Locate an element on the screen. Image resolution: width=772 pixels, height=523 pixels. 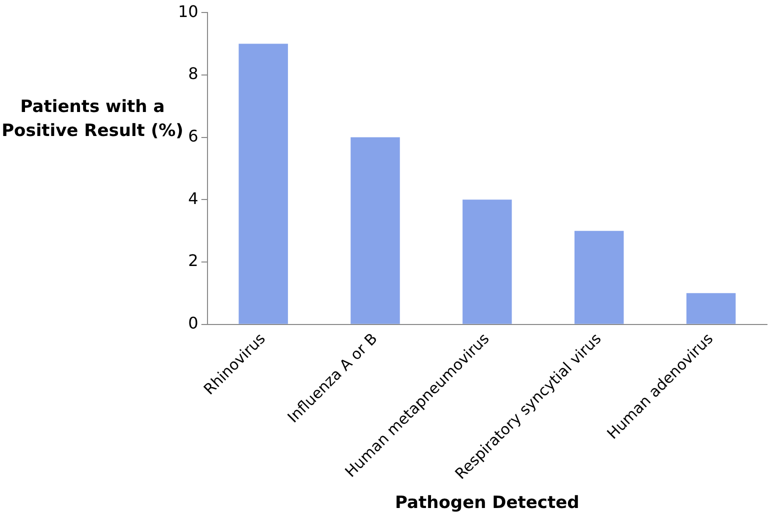
y-tick-label: 0 is located at coordinates (193, 322).